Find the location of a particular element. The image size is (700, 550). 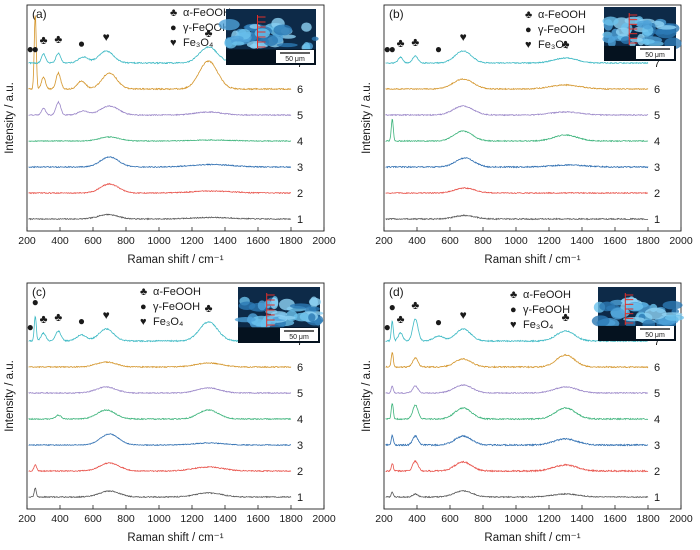

trace-label: 1 is located at coordinates (300, 220).